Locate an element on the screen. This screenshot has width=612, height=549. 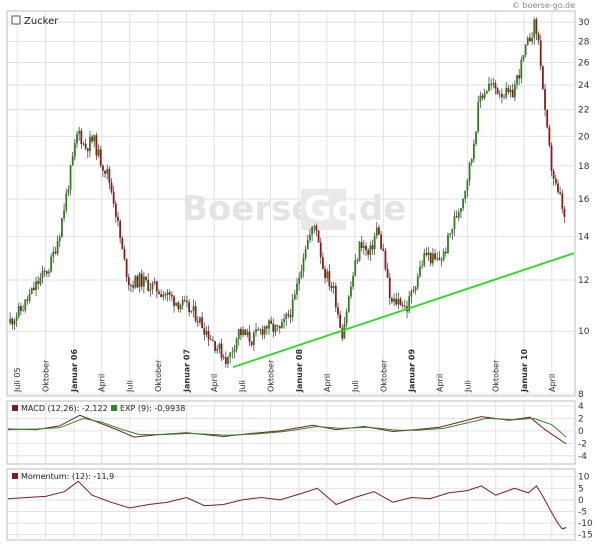
series-line is located at coordinates (287, 427).